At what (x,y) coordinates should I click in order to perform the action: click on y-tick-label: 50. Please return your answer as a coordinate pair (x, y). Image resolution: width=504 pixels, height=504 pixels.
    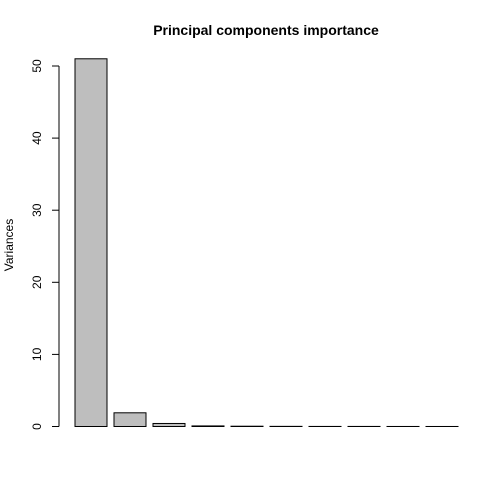
    Looking at the image, I should click on (37, 66).